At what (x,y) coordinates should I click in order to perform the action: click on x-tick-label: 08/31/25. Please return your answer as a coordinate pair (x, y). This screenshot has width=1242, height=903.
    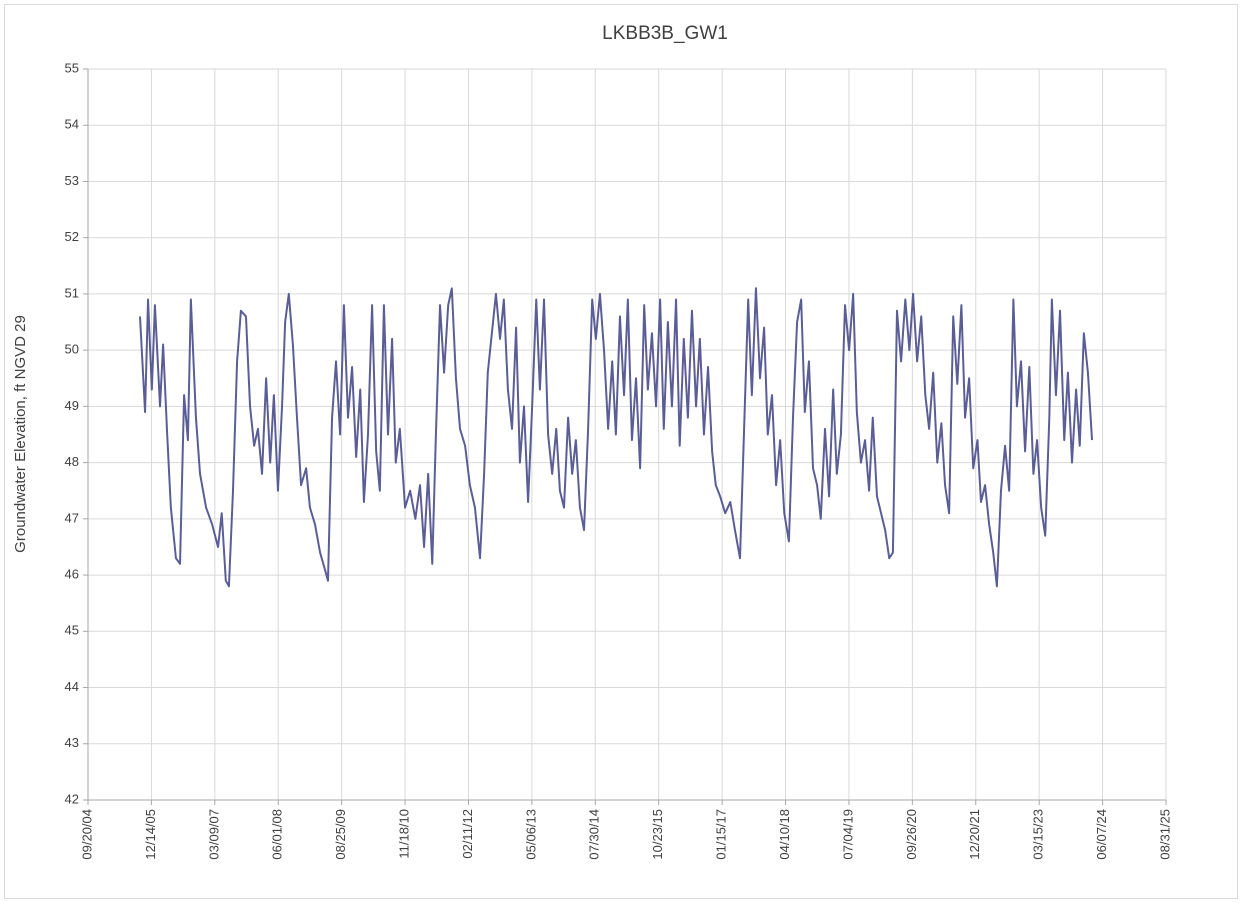
    Looking at the image, I should click on (1164, 834).